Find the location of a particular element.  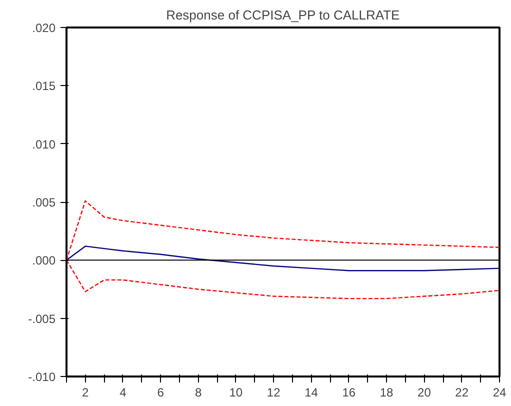

x-tick-label: 22 is located at coordinates (462, 393).